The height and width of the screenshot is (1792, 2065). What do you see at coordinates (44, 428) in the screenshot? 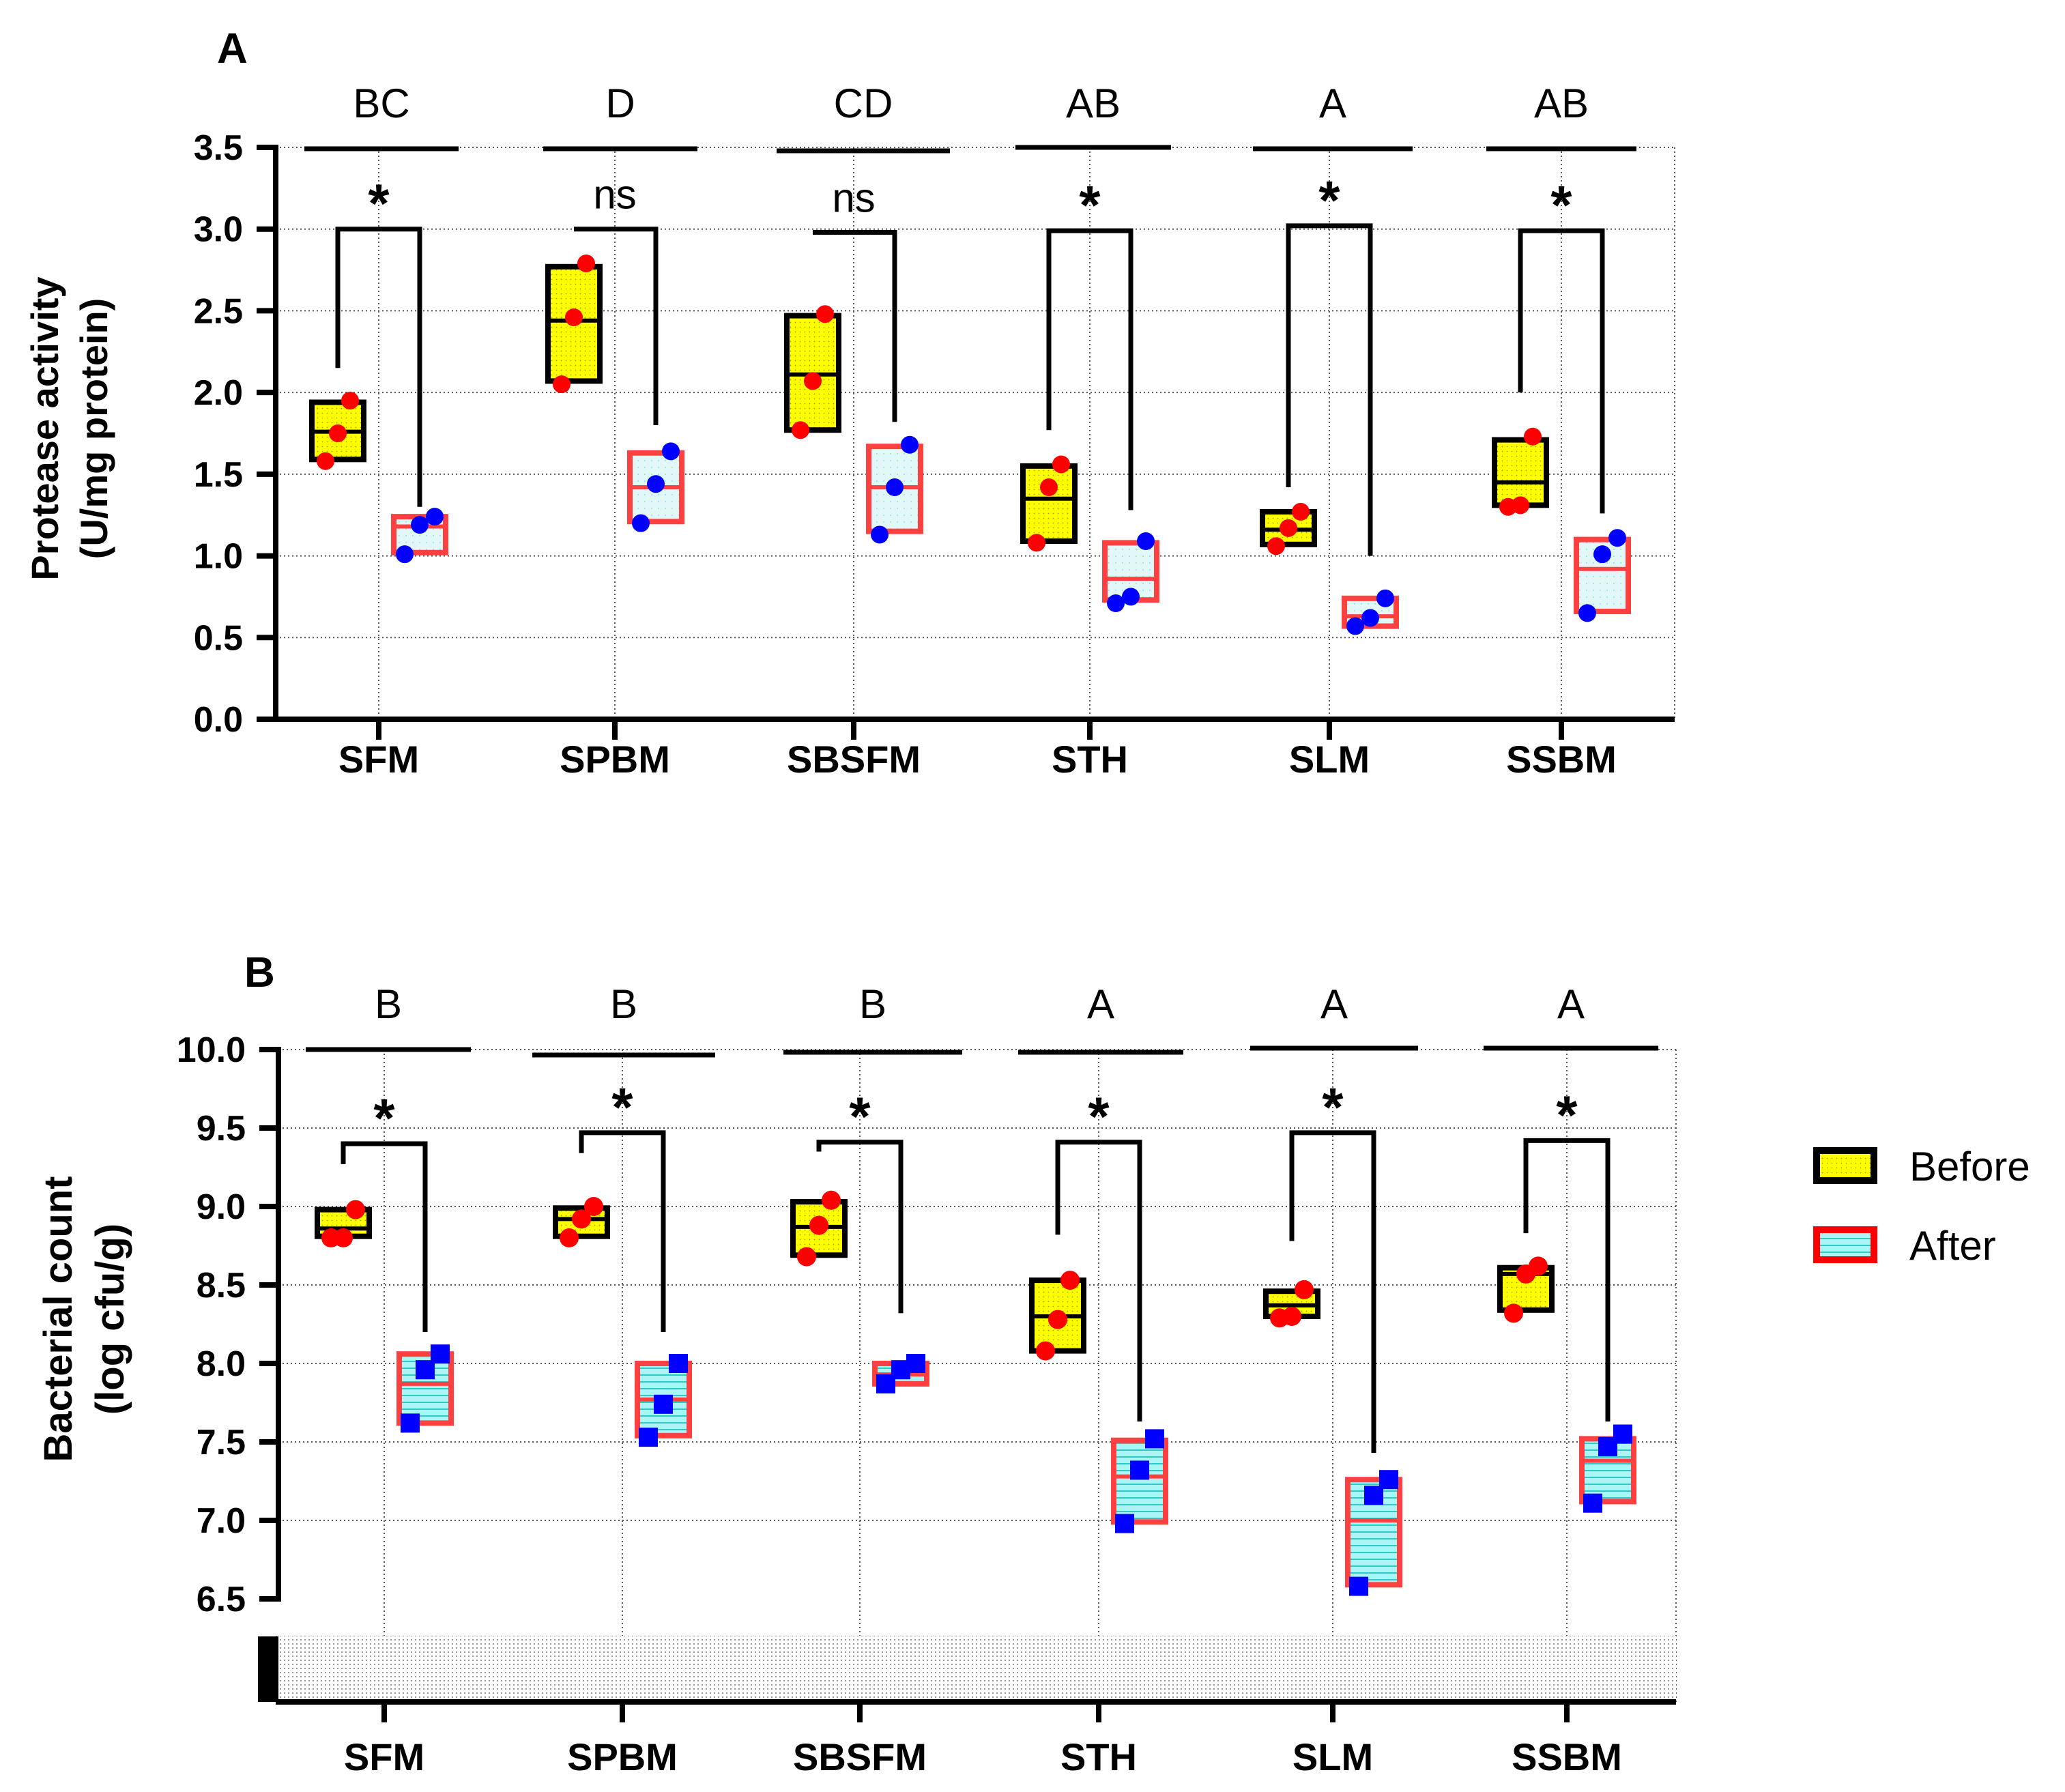
I see `y-axis-label-line1: Protease activity` at bounding box center [44, 428].